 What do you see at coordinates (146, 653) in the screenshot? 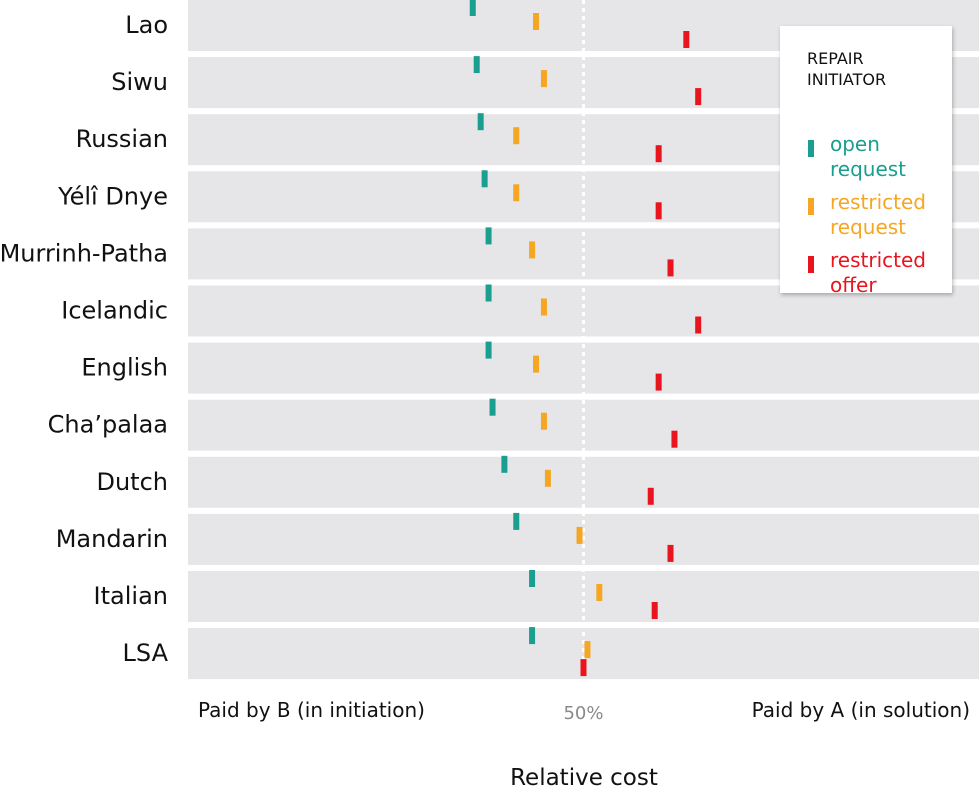
I see `category-label: LSA` at bounding box center [146, 653].